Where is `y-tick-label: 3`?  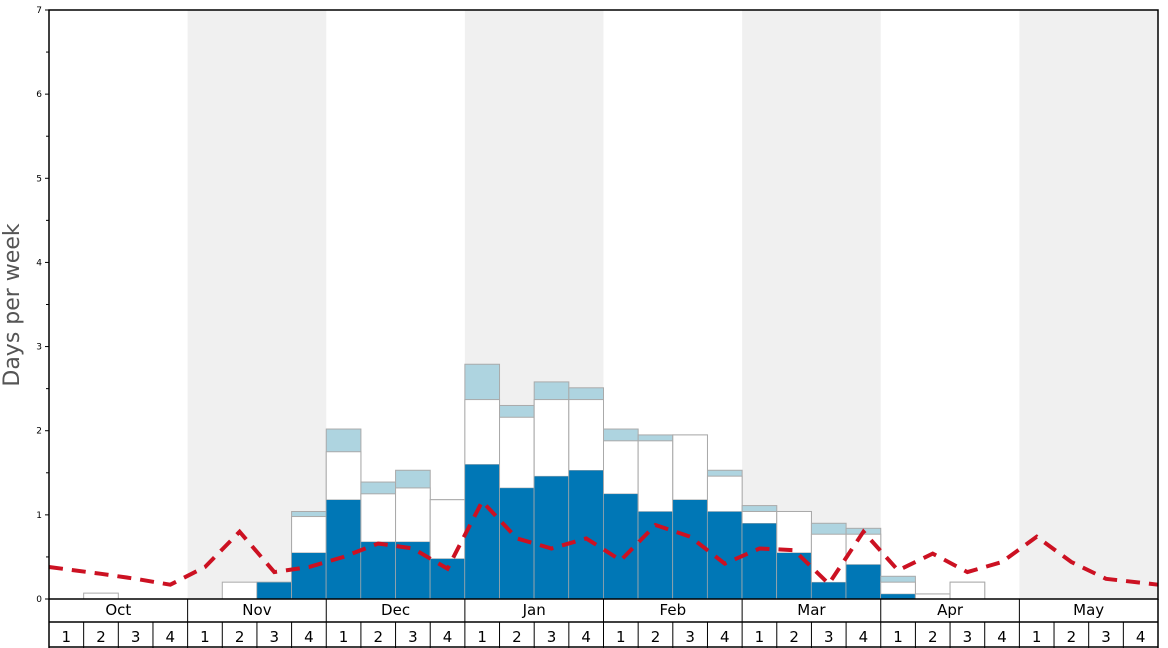
y-tick-label: 3 is located at coordinates (39, 348).